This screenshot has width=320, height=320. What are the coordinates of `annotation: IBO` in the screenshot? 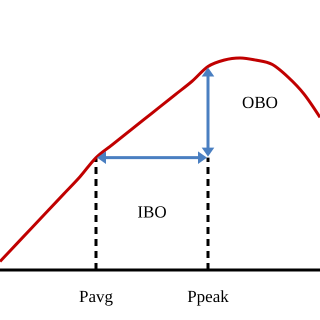 It's located at (152, 212).